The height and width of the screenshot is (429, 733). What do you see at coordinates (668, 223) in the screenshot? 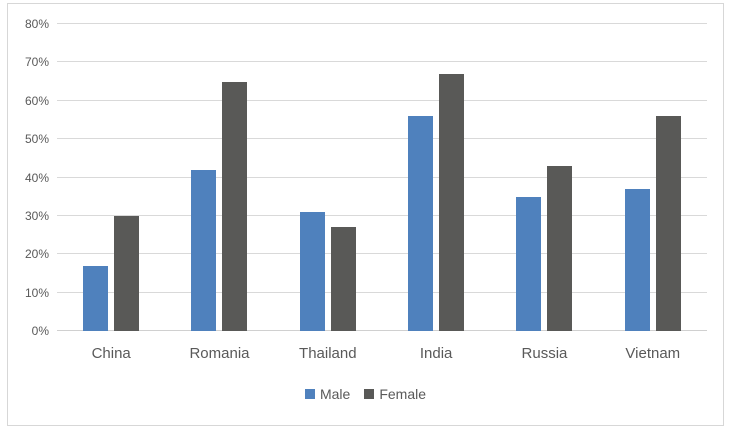
I see `bar-female-vietnam` at bounding box center [668, 223].